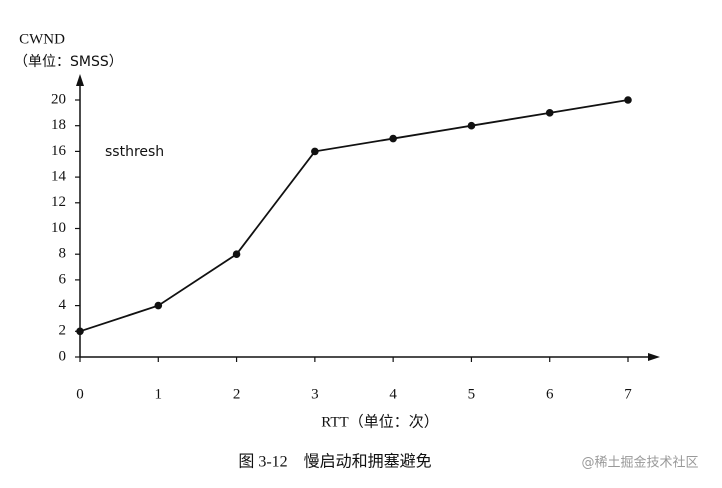 This screenshot has height=488, width=722. Describe the element at coordinates (237, 394) in the screenshot. I see `x-tick-label: 2` at that location.